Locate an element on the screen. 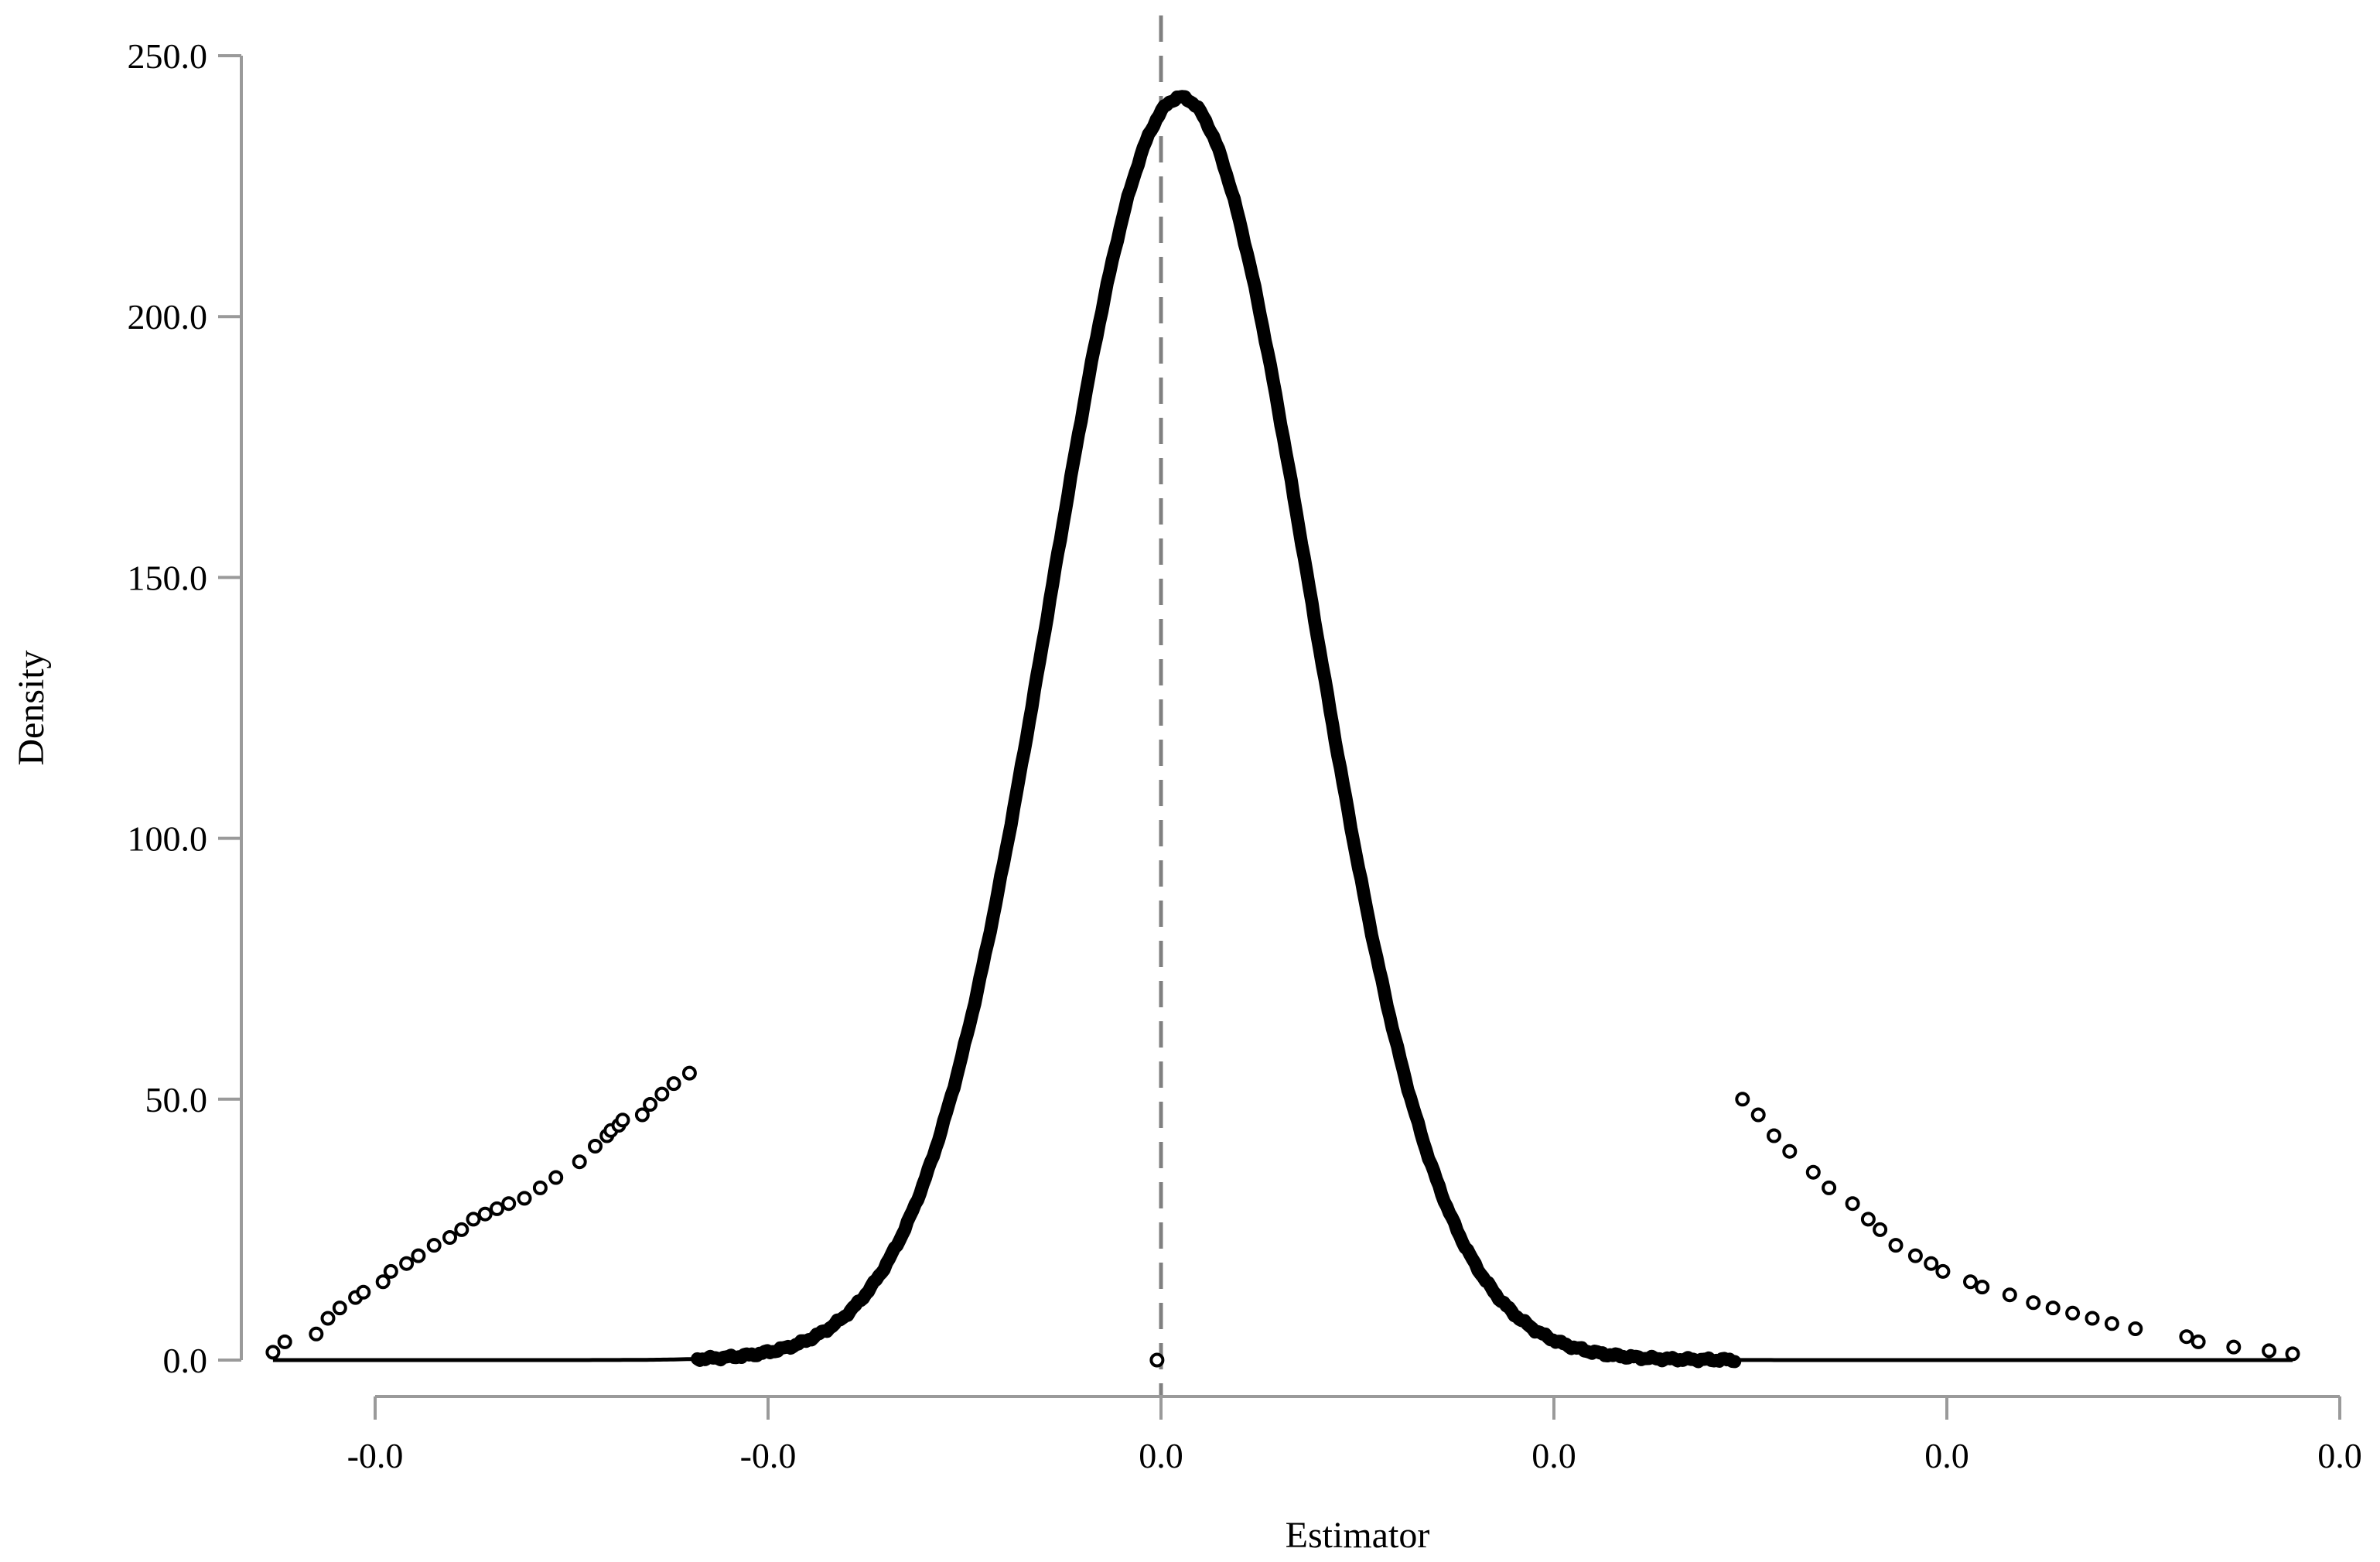  y-tick-label: 200.0 is located at coordinates (168, 317).